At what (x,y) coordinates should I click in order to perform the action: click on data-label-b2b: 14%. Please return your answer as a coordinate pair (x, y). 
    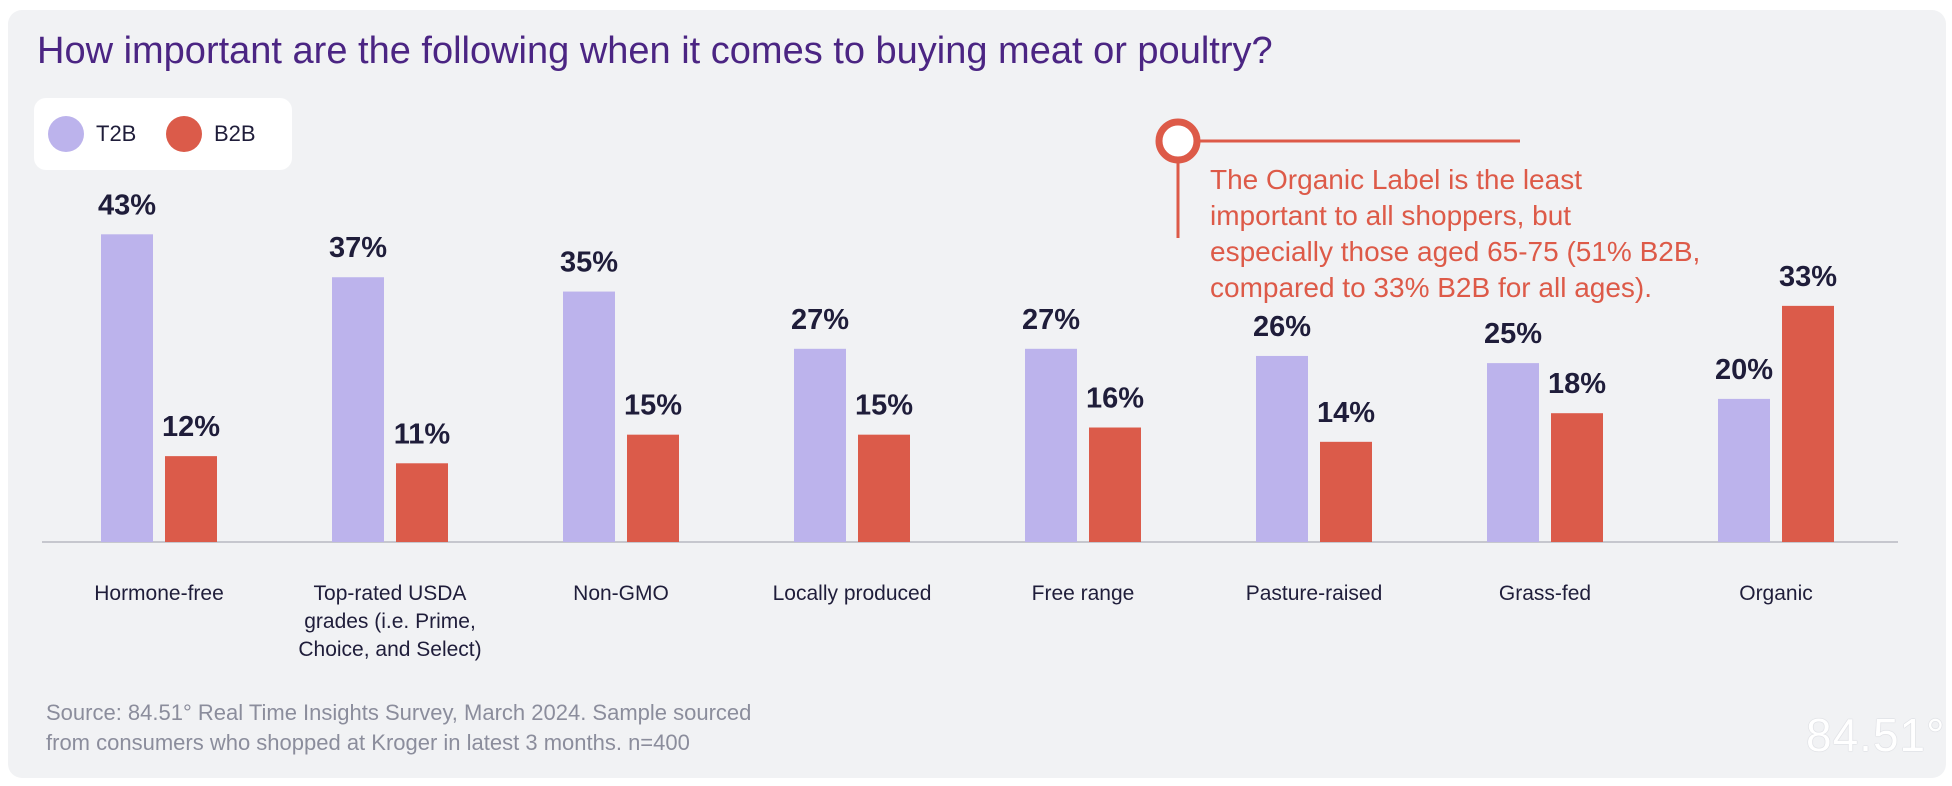
    Looking at the image, I should click on (1346, 413).